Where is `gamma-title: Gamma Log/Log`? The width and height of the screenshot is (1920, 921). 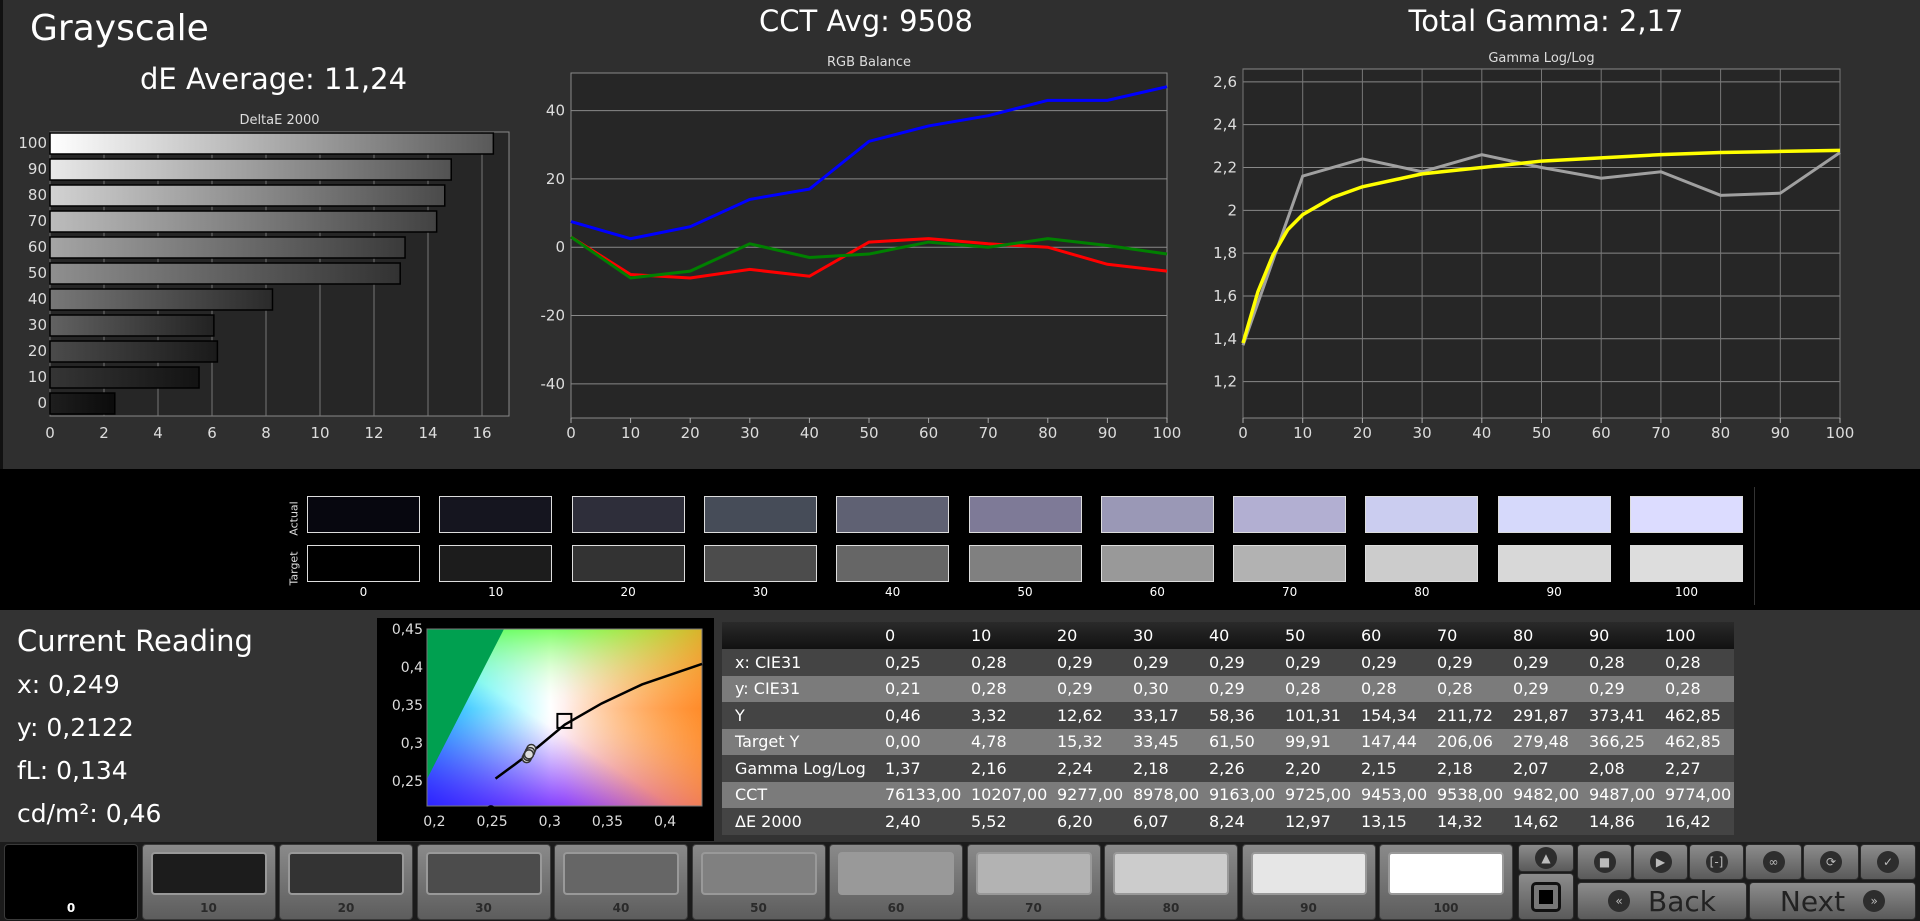 gamma-title: Gamma Log/Log is located at coordinates (1541, 58).